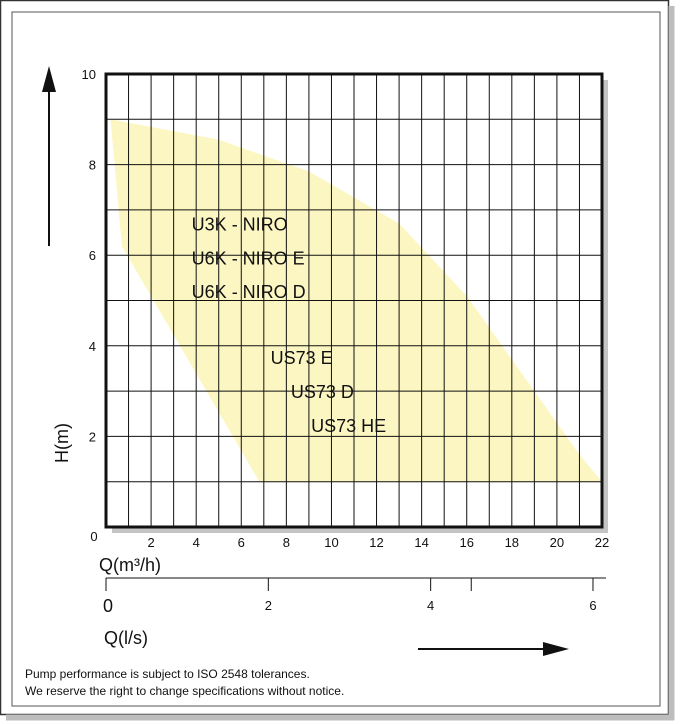 The height and width of the screenshot is (724, 681). Describe the element at coordinates (240, 224) in the screenshot. I see `model-label-0: U3K - NIRO` at that location.